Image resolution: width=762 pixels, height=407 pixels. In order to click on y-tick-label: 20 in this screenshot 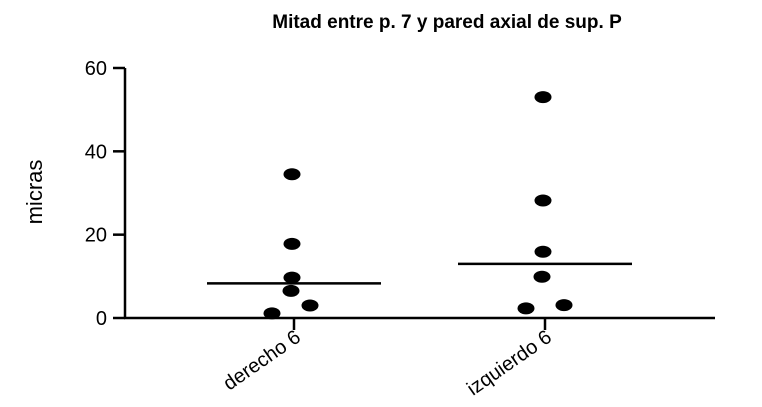, I will do `click(96, 236)`.